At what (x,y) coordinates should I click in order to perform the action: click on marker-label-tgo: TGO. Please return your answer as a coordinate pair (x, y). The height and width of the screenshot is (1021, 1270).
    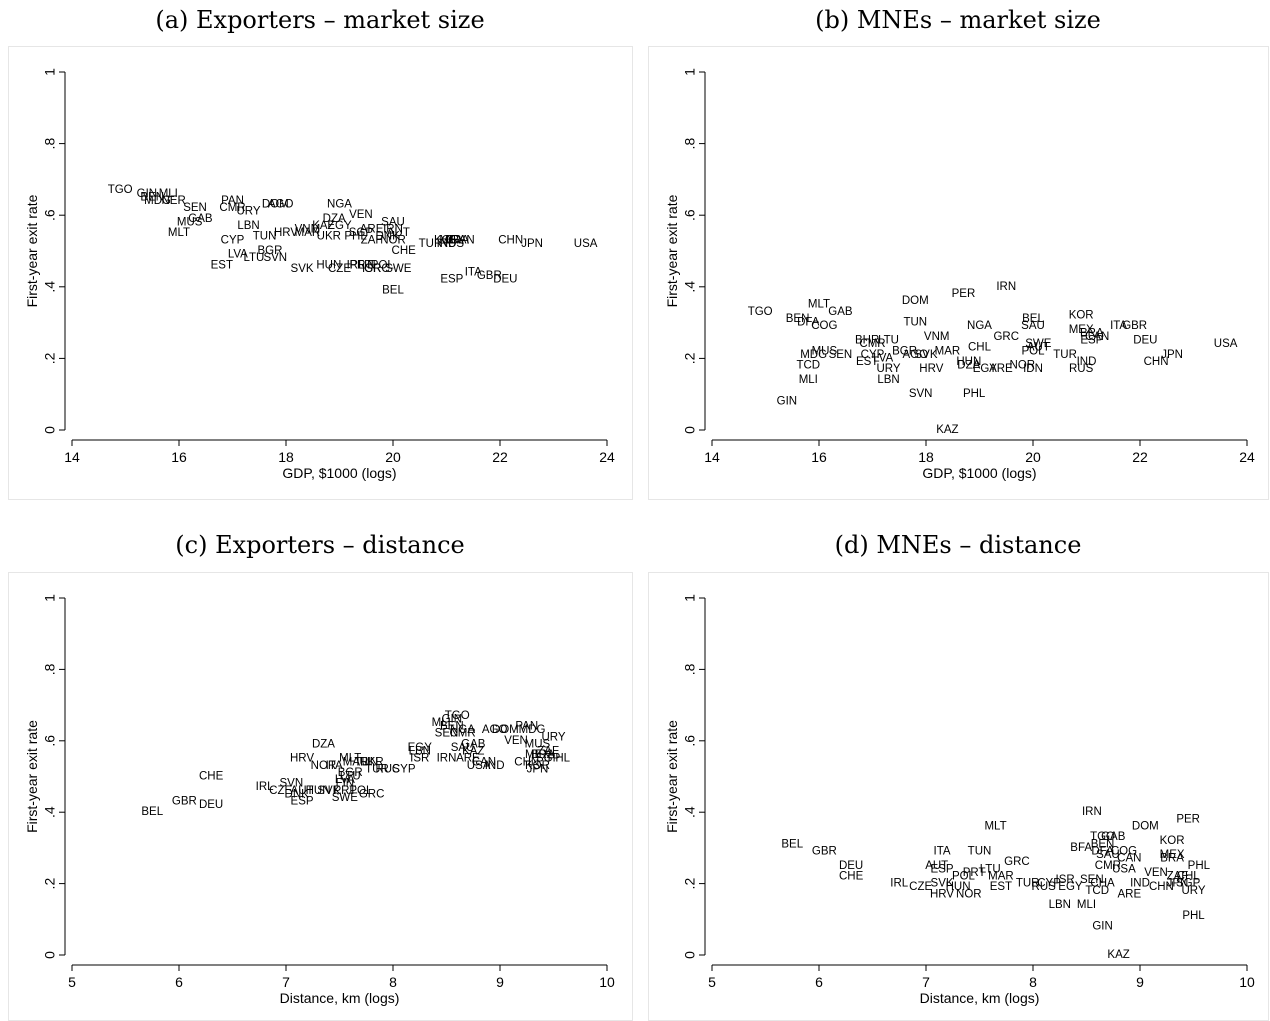
    Looking at the image, I should click on (760, 312).